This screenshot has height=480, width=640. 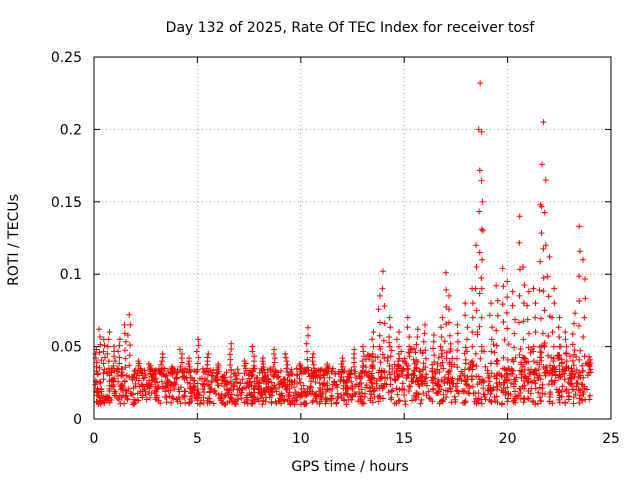 I want to click on x-axis-label: GPS time / hours, so click(x=349, y=467).